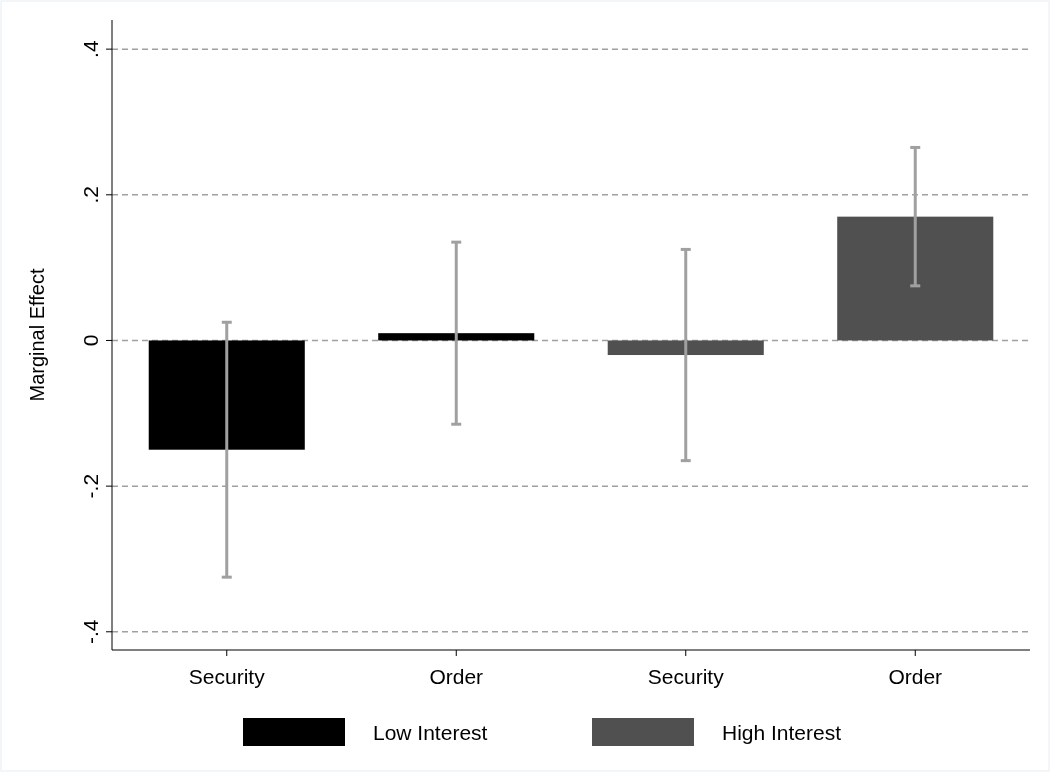 This screenshot has height=772, width=1050. What do you see at coordinates (37, 335) in the screenshot?
I see `y-axis-title: Marginal Effect` at bounding box center [37, 335].